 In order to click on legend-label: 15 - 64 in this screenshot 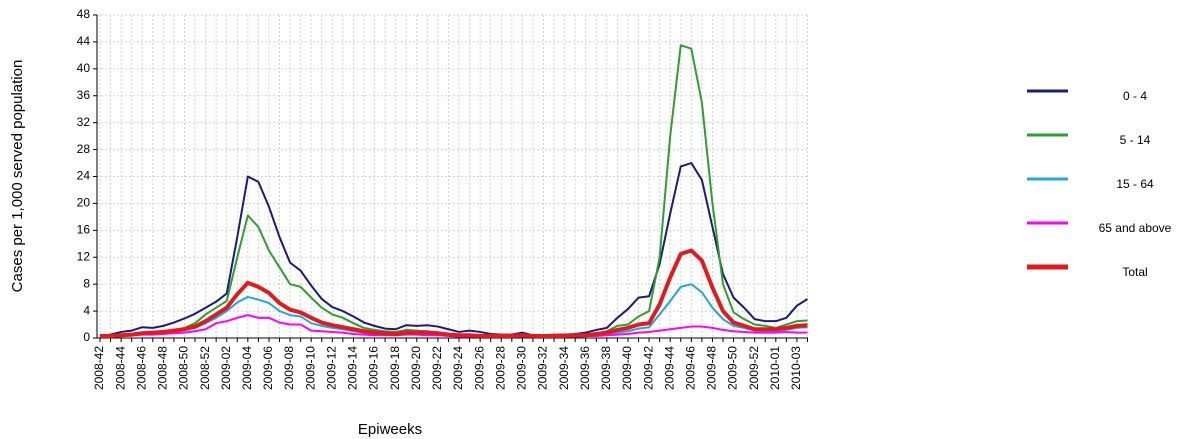, I will do `click(1135, 184)`.